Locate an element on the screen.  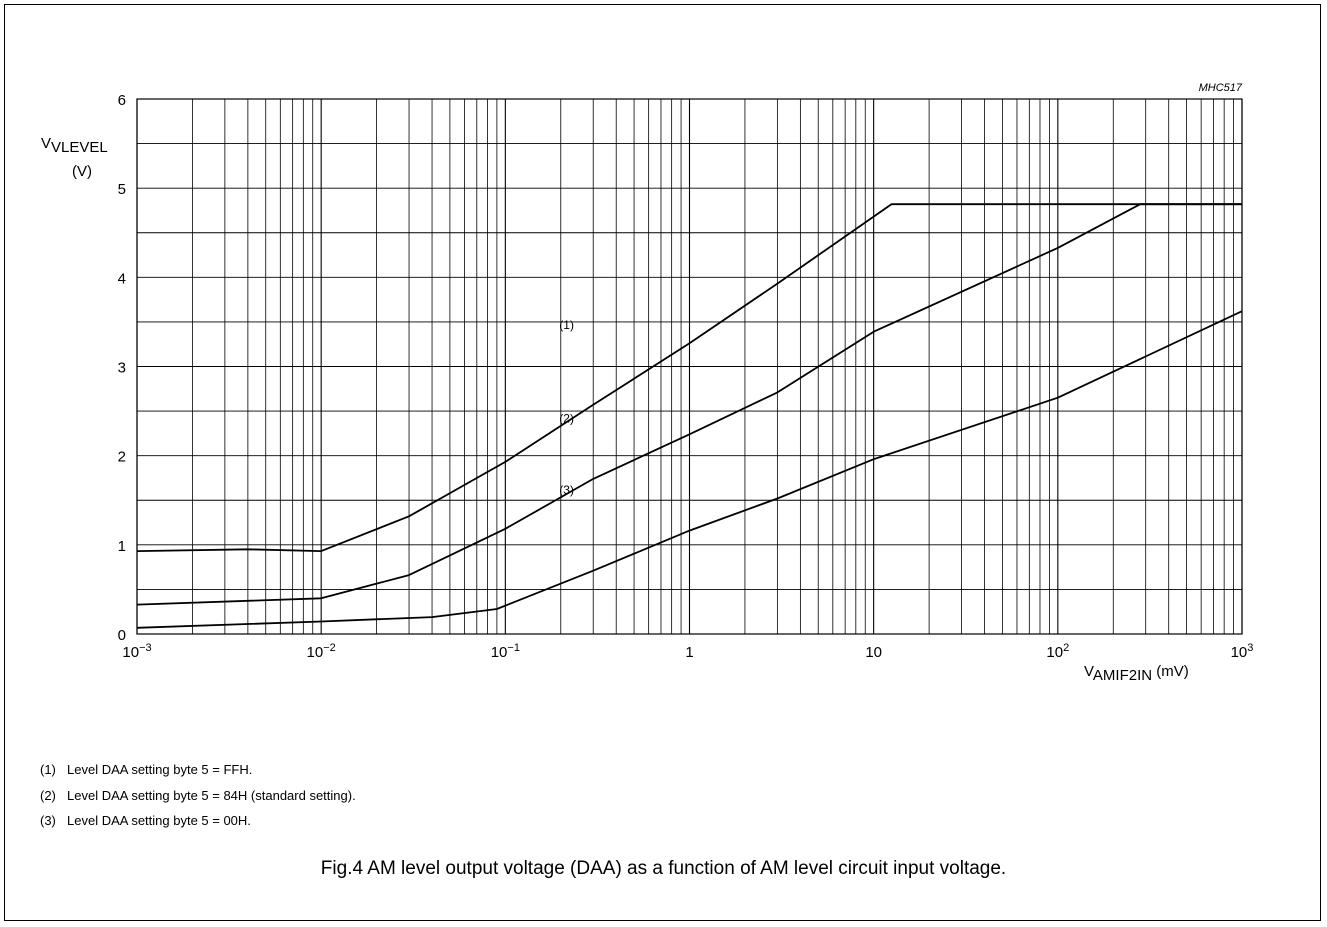
x-axis-label: VAMIF2IN (mV) is located at coordinates (1136, 673).